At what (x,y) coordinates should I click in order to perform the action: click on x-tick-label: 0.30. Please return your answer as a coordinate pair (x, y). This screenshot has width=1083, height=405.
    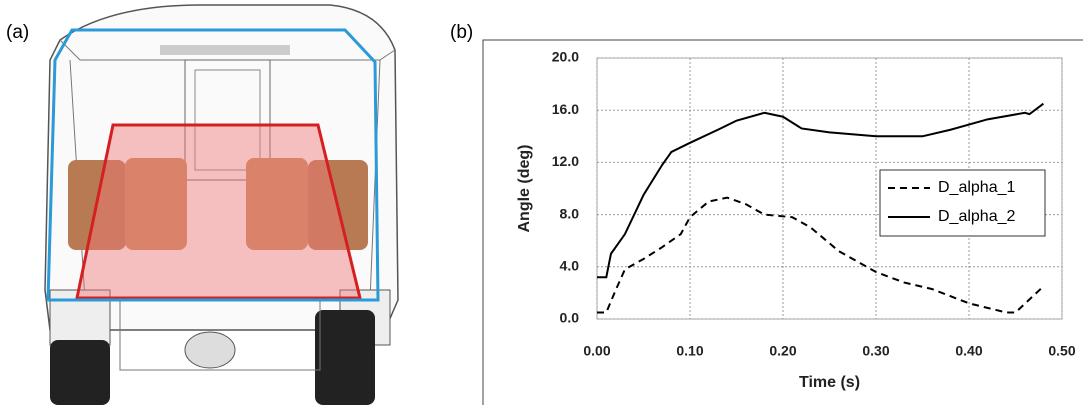
    Looking at the image, I should click on (875, 351).